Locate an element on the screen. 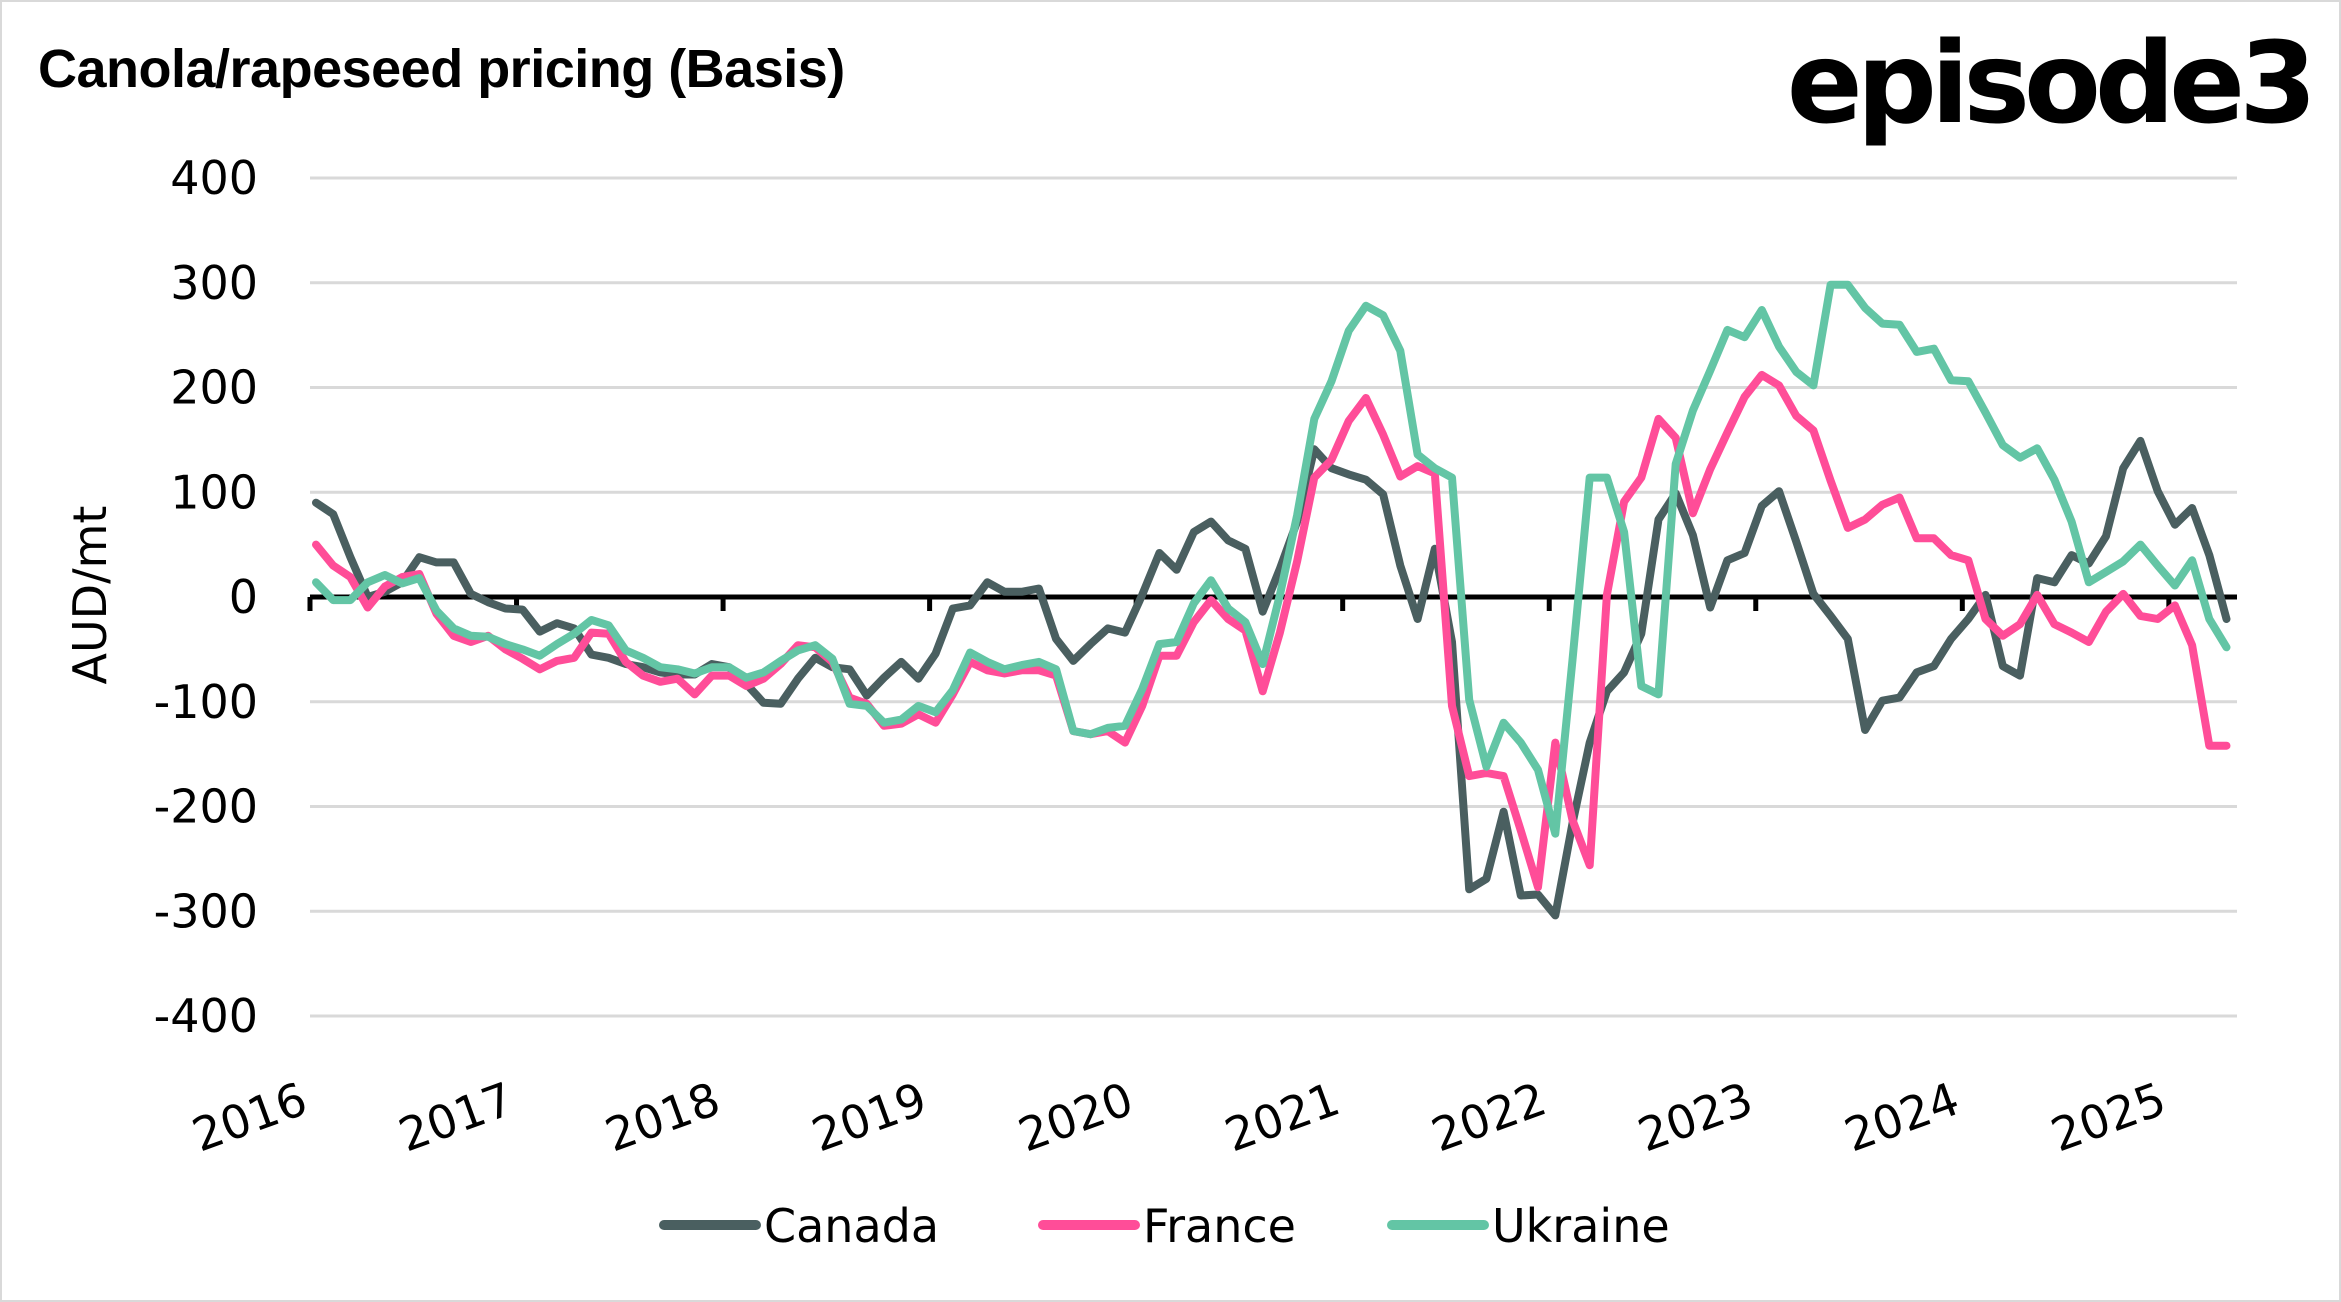 The width and height of the screenshot is (2341, 1302). y-tick-label: 300 is located at coordinates (214, 283).